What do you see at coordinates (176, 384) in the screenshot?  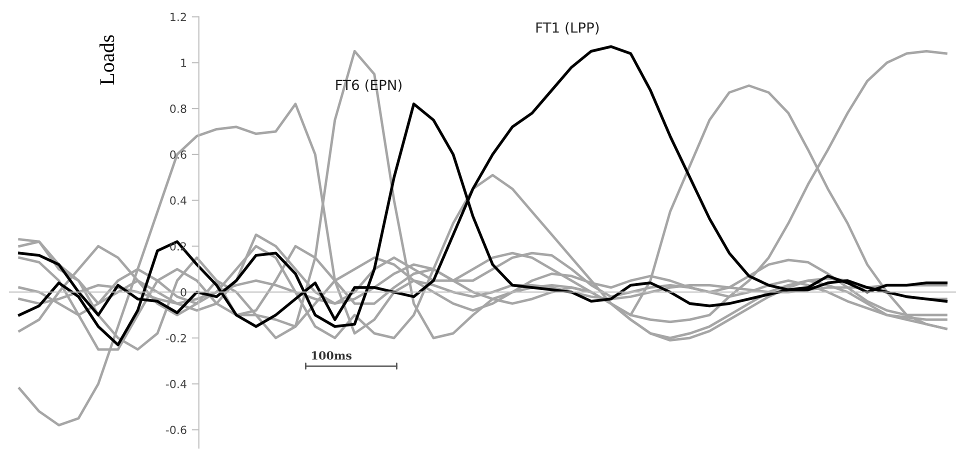 I see `y-tick-label: -0.4` at bounding box center [176, 384].